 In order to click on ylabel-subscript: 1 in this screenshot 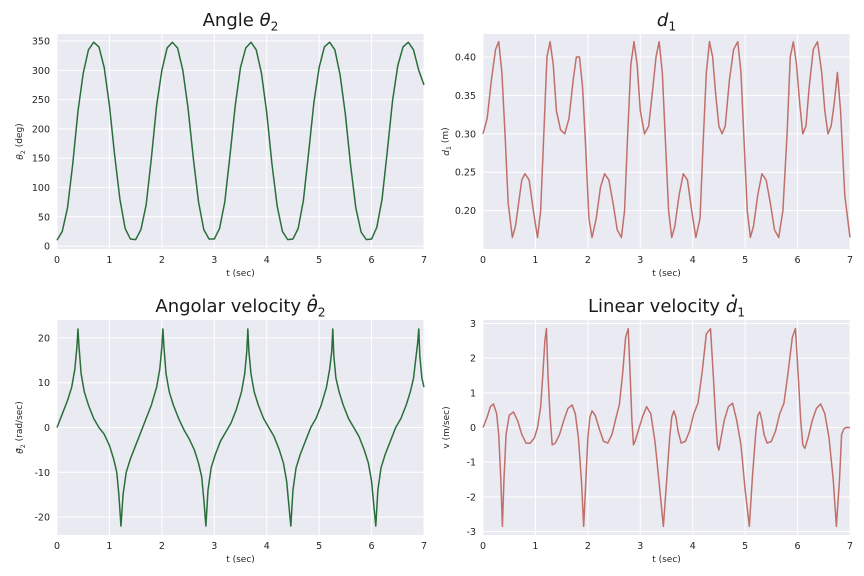, I will do `click(449, 148)`.